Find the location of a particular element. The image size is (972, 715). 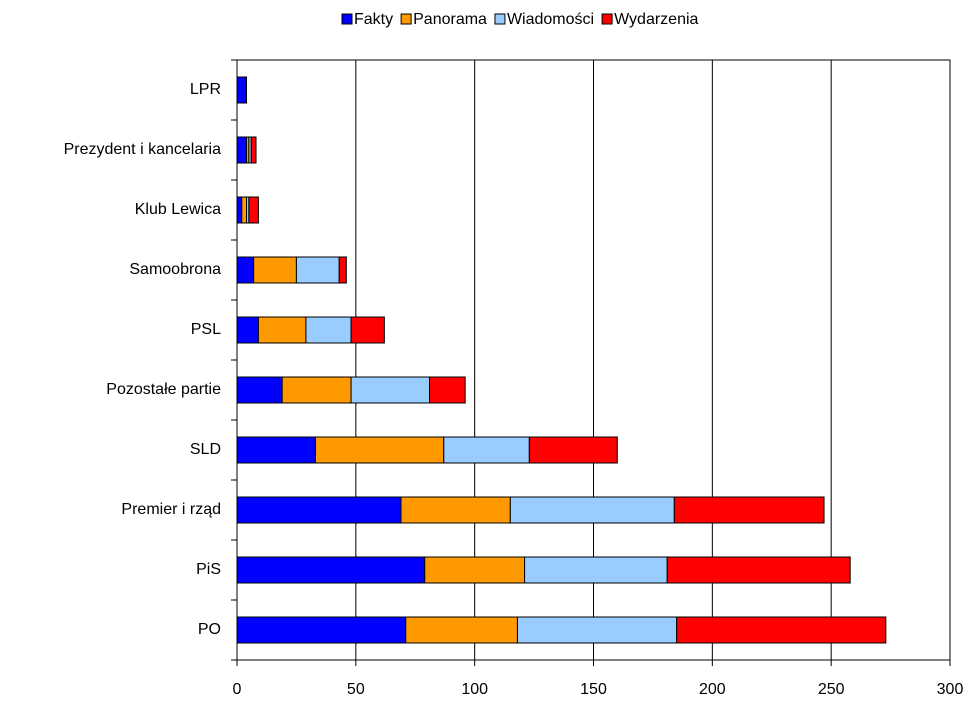

y-tick-label: PiS is located at coordinates (208, 569).